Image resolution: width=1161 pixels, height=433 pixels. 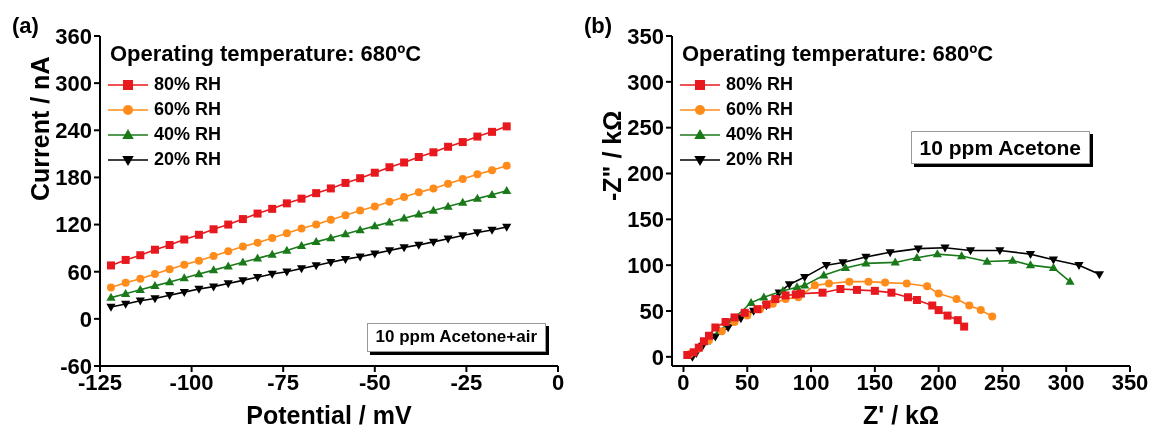 I want to click on annotation: 10 ppm Acetone+air, so click(x=456, y=337).